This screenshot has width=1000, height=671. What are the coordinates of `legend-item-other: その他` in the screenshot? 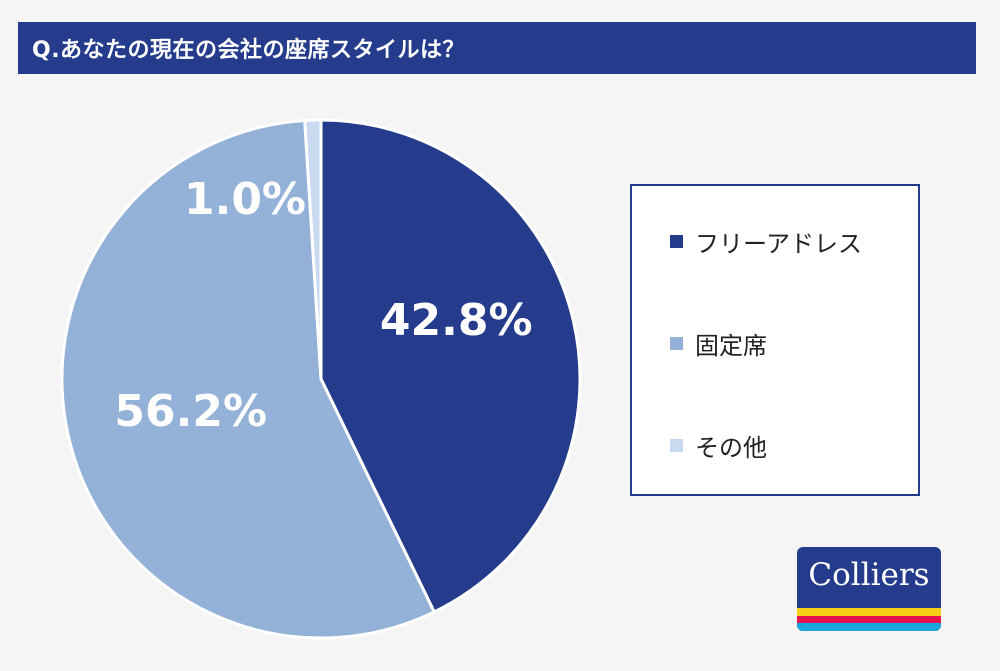 It's located at (718, 445).